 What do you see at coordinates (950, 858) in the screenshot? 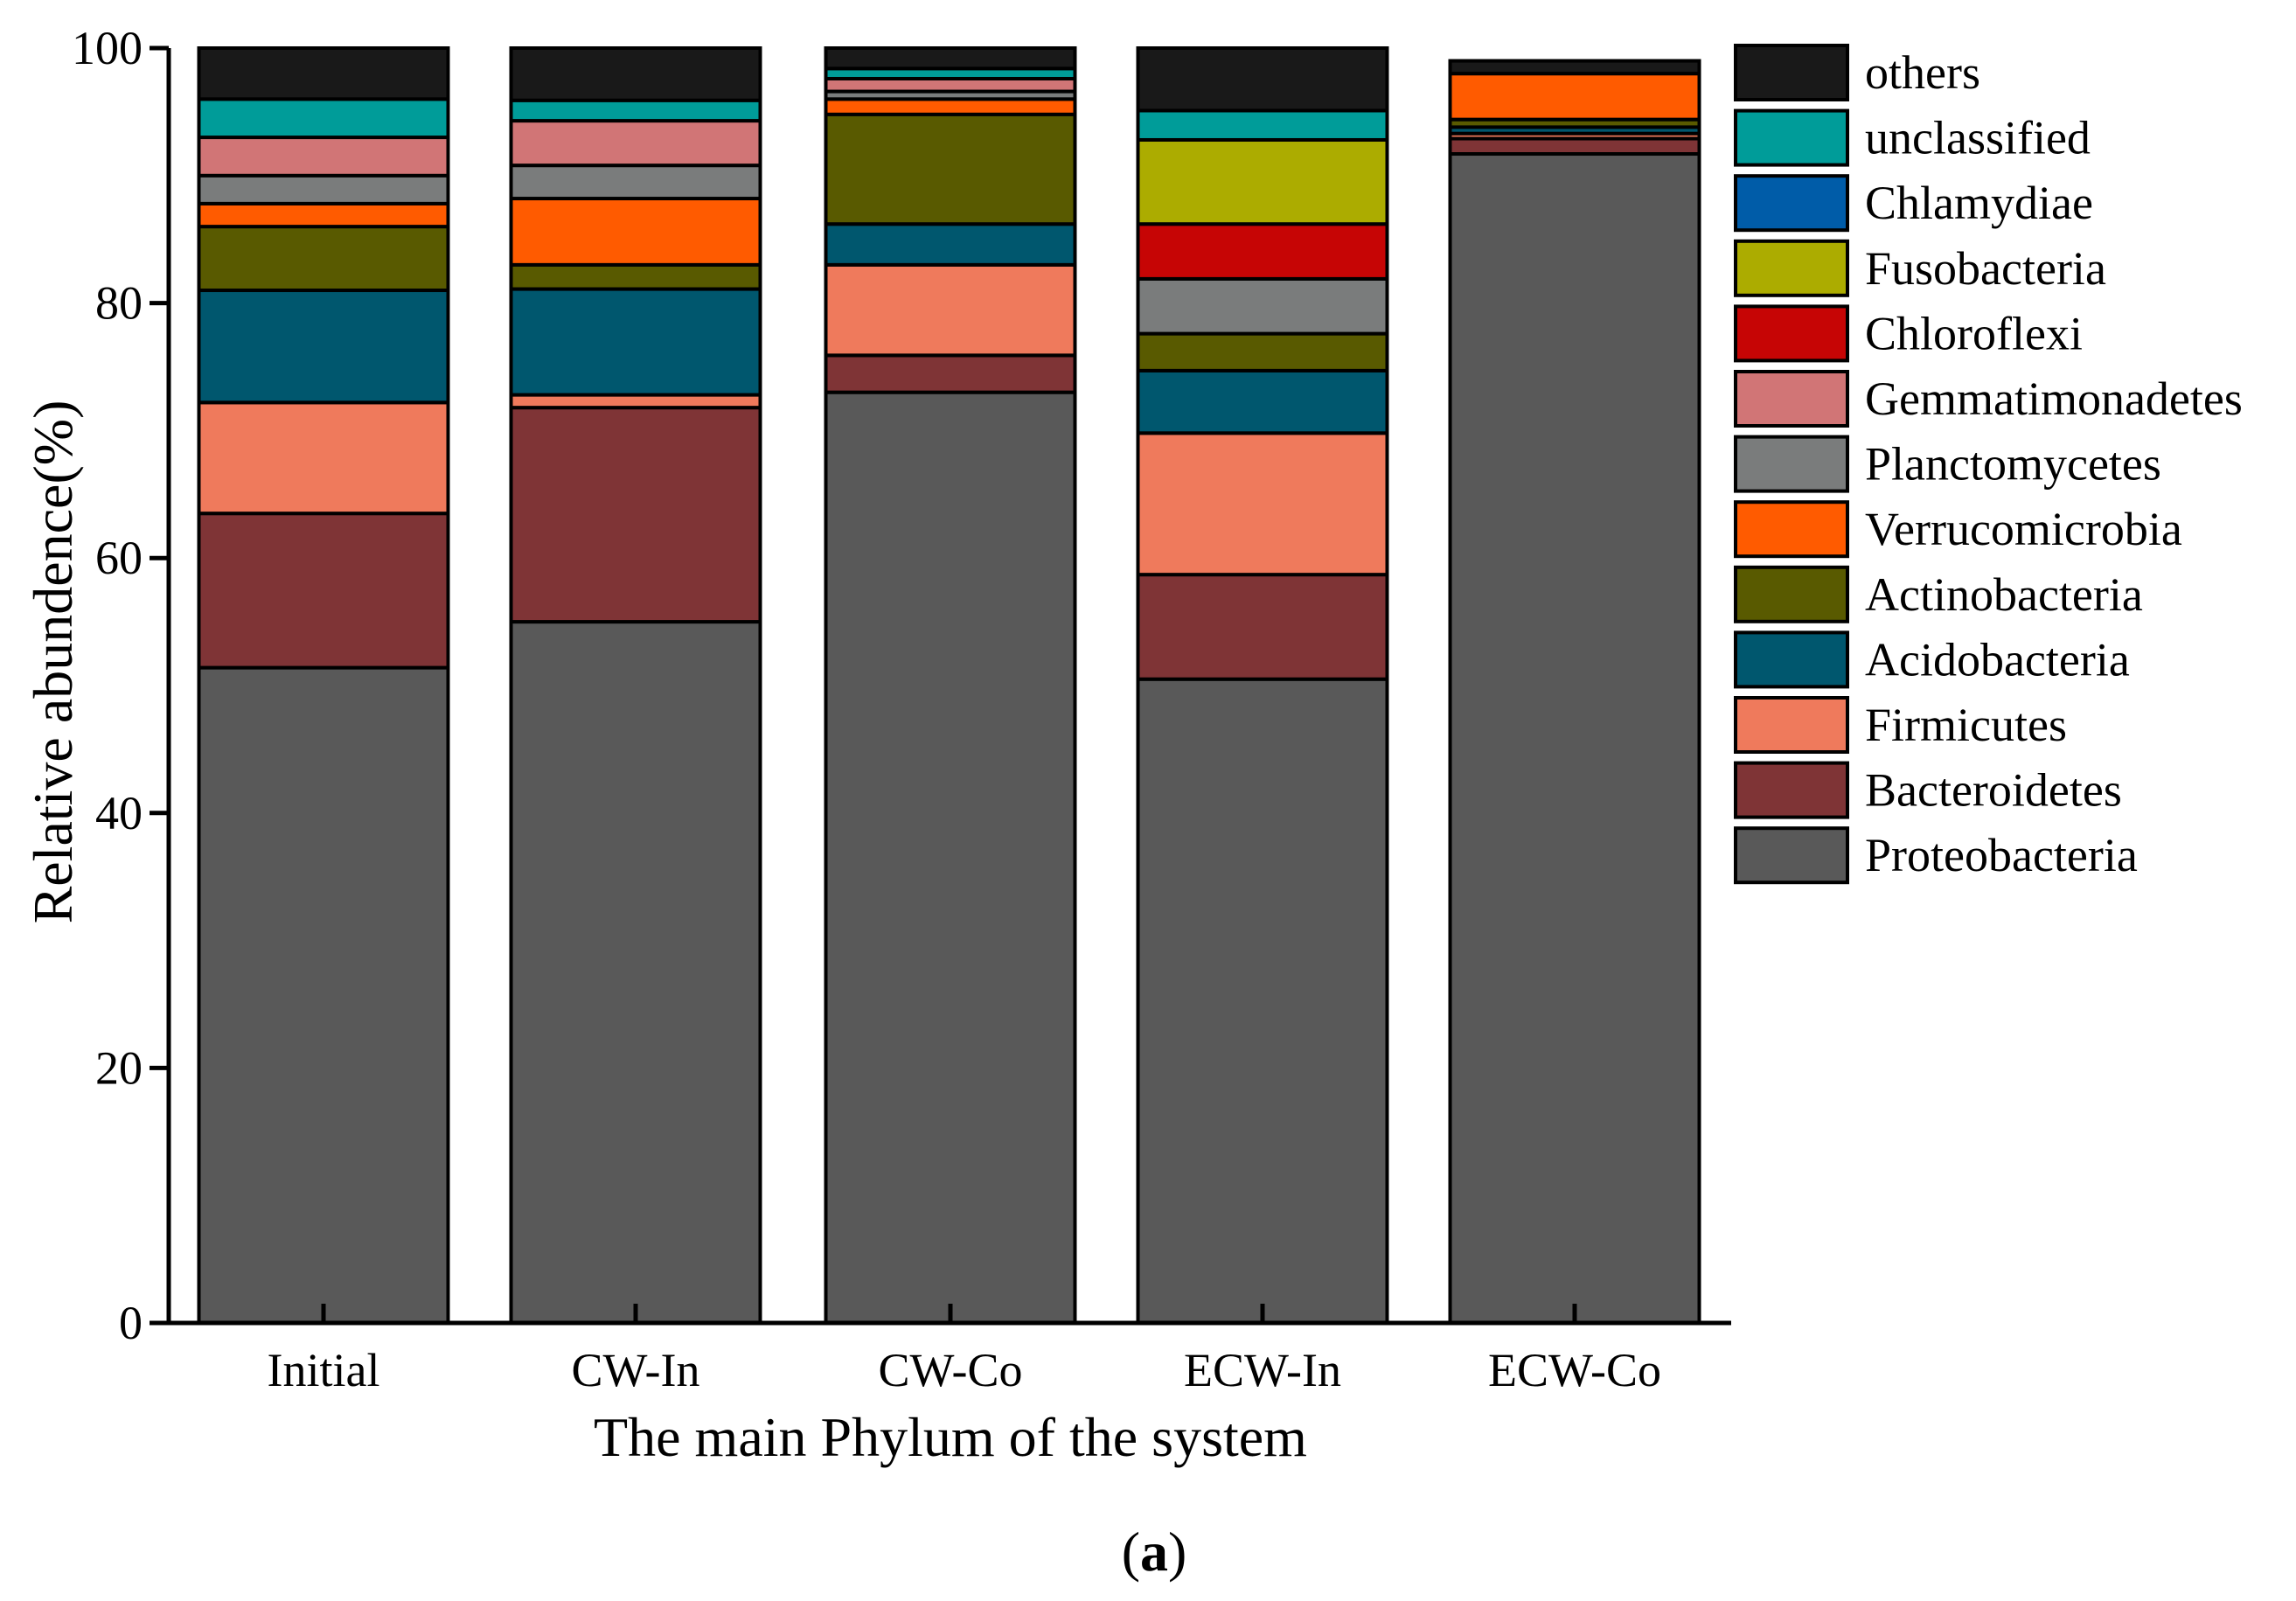
I see `bar-segment-CW-Co-Proteobacteria` at bounding box center [950, 858].